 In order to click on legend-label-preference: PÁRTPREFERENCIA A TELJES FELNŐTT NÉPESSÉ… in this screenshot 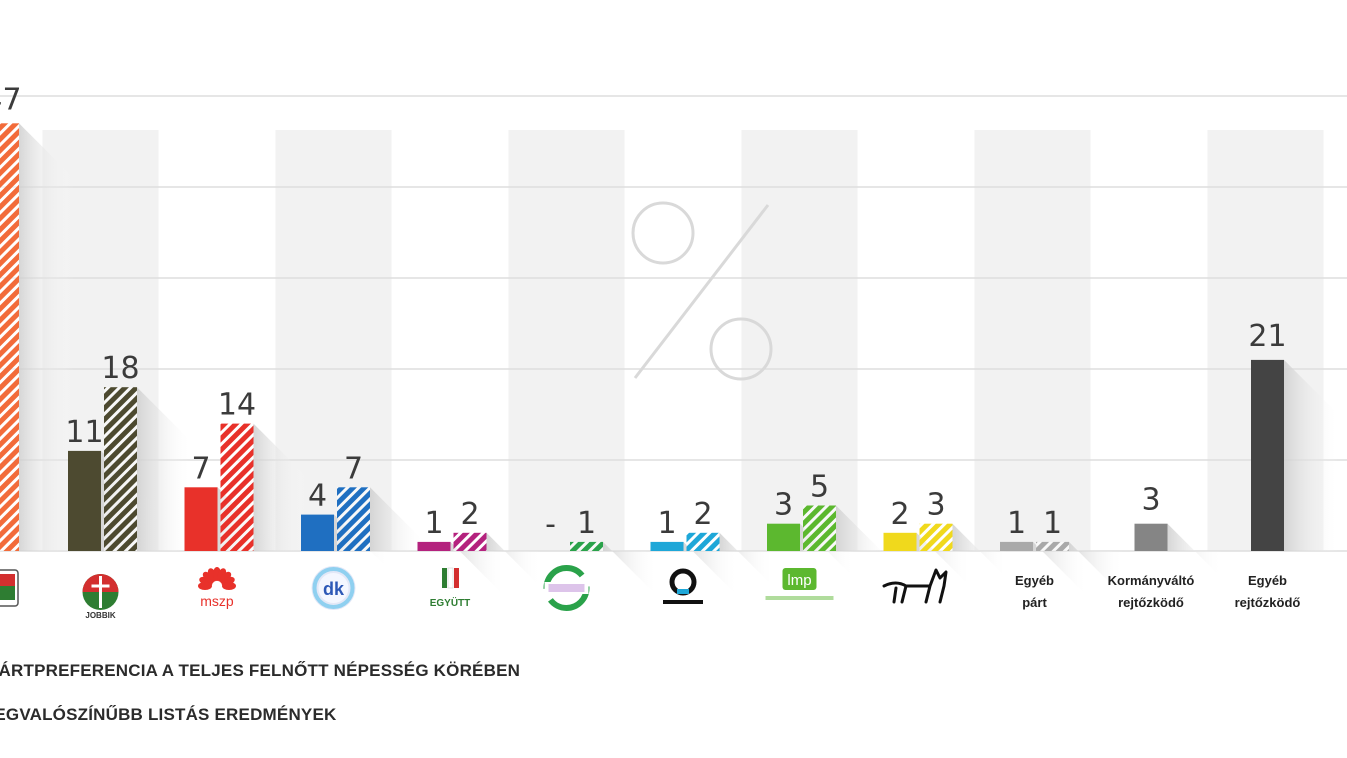, I will do `click(260, 670)`.